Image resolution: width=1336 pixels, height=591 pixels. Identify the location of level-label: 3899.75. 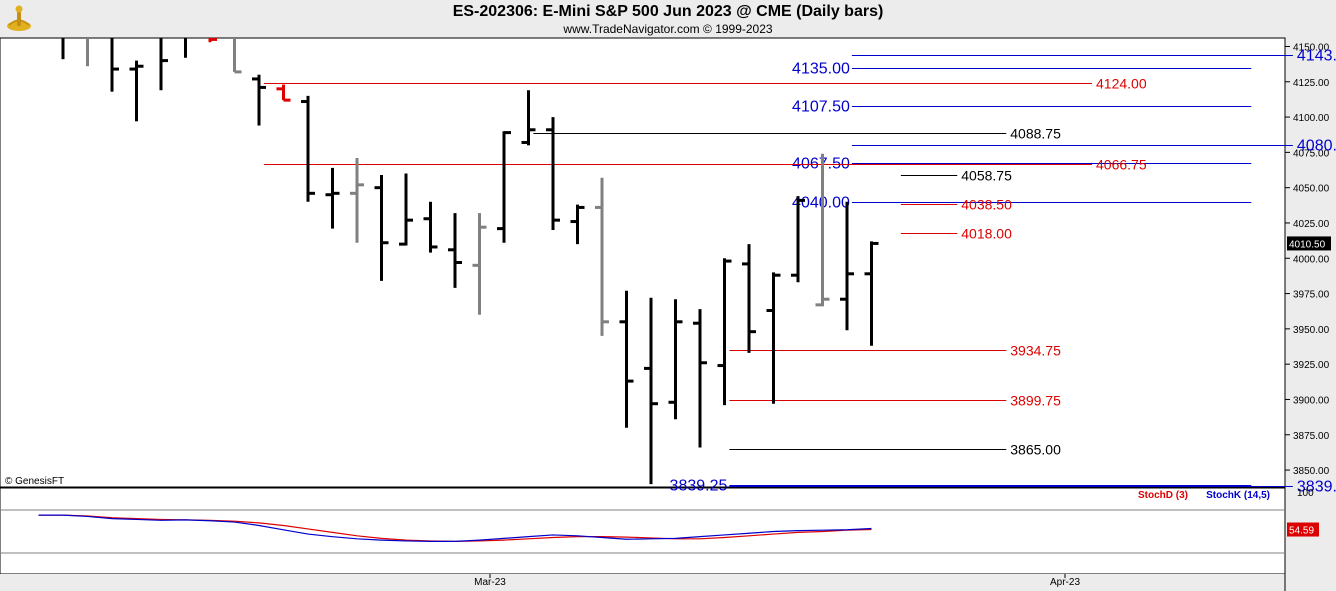
(1035, 401).